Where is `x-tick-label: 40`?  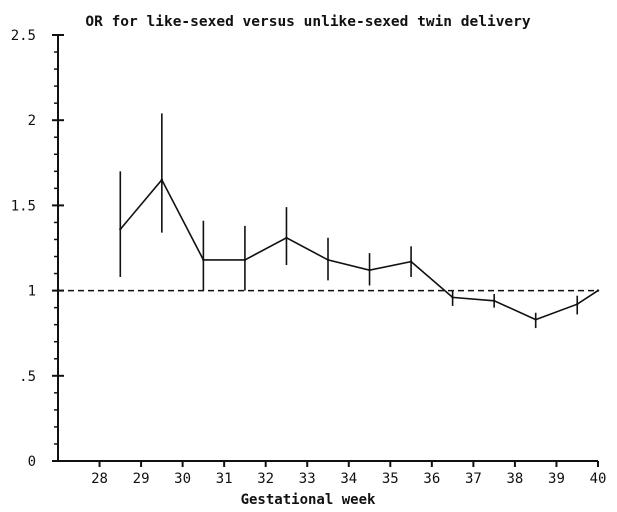
x-tick-label: 40 is located at coordinates (598, 479).